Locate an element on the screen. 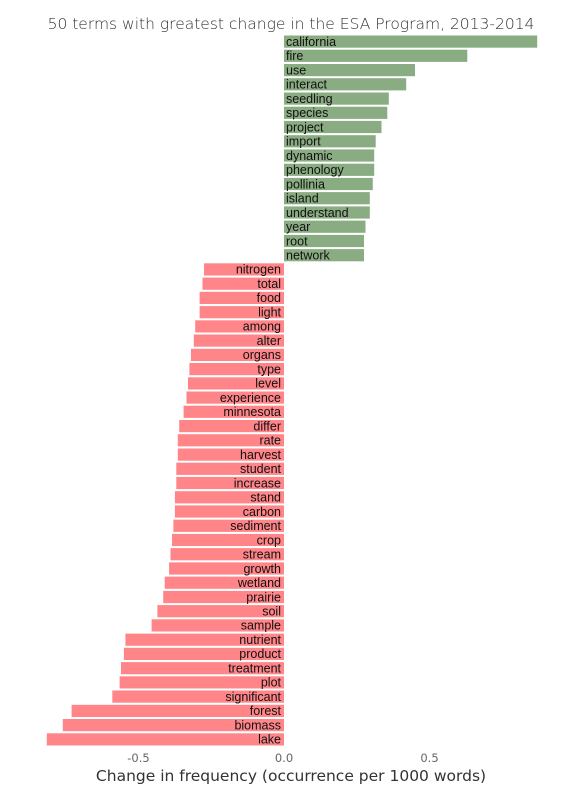 The width and height of the screenshot is (576, 792). term-label-nutrient: nutrient is located at coordinates (260, 640).